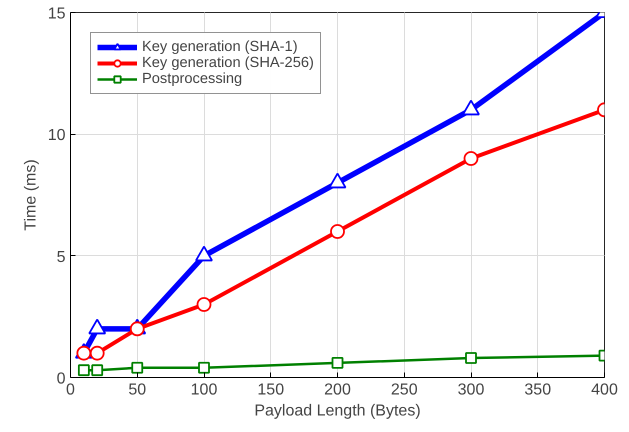  What do you see at coordinates (57, 14) in the screenshot?
I see `y-tick-label: 15` at bounding box center [57, 14].